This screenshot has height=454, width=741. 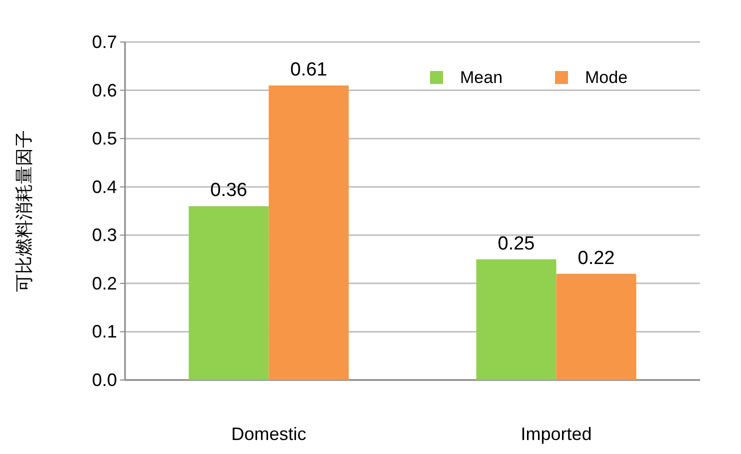 What do you see at coordinates (104, 235) in the screenshot?
I see `y-tick-label: 0.3` at bounding box center [104, 235].